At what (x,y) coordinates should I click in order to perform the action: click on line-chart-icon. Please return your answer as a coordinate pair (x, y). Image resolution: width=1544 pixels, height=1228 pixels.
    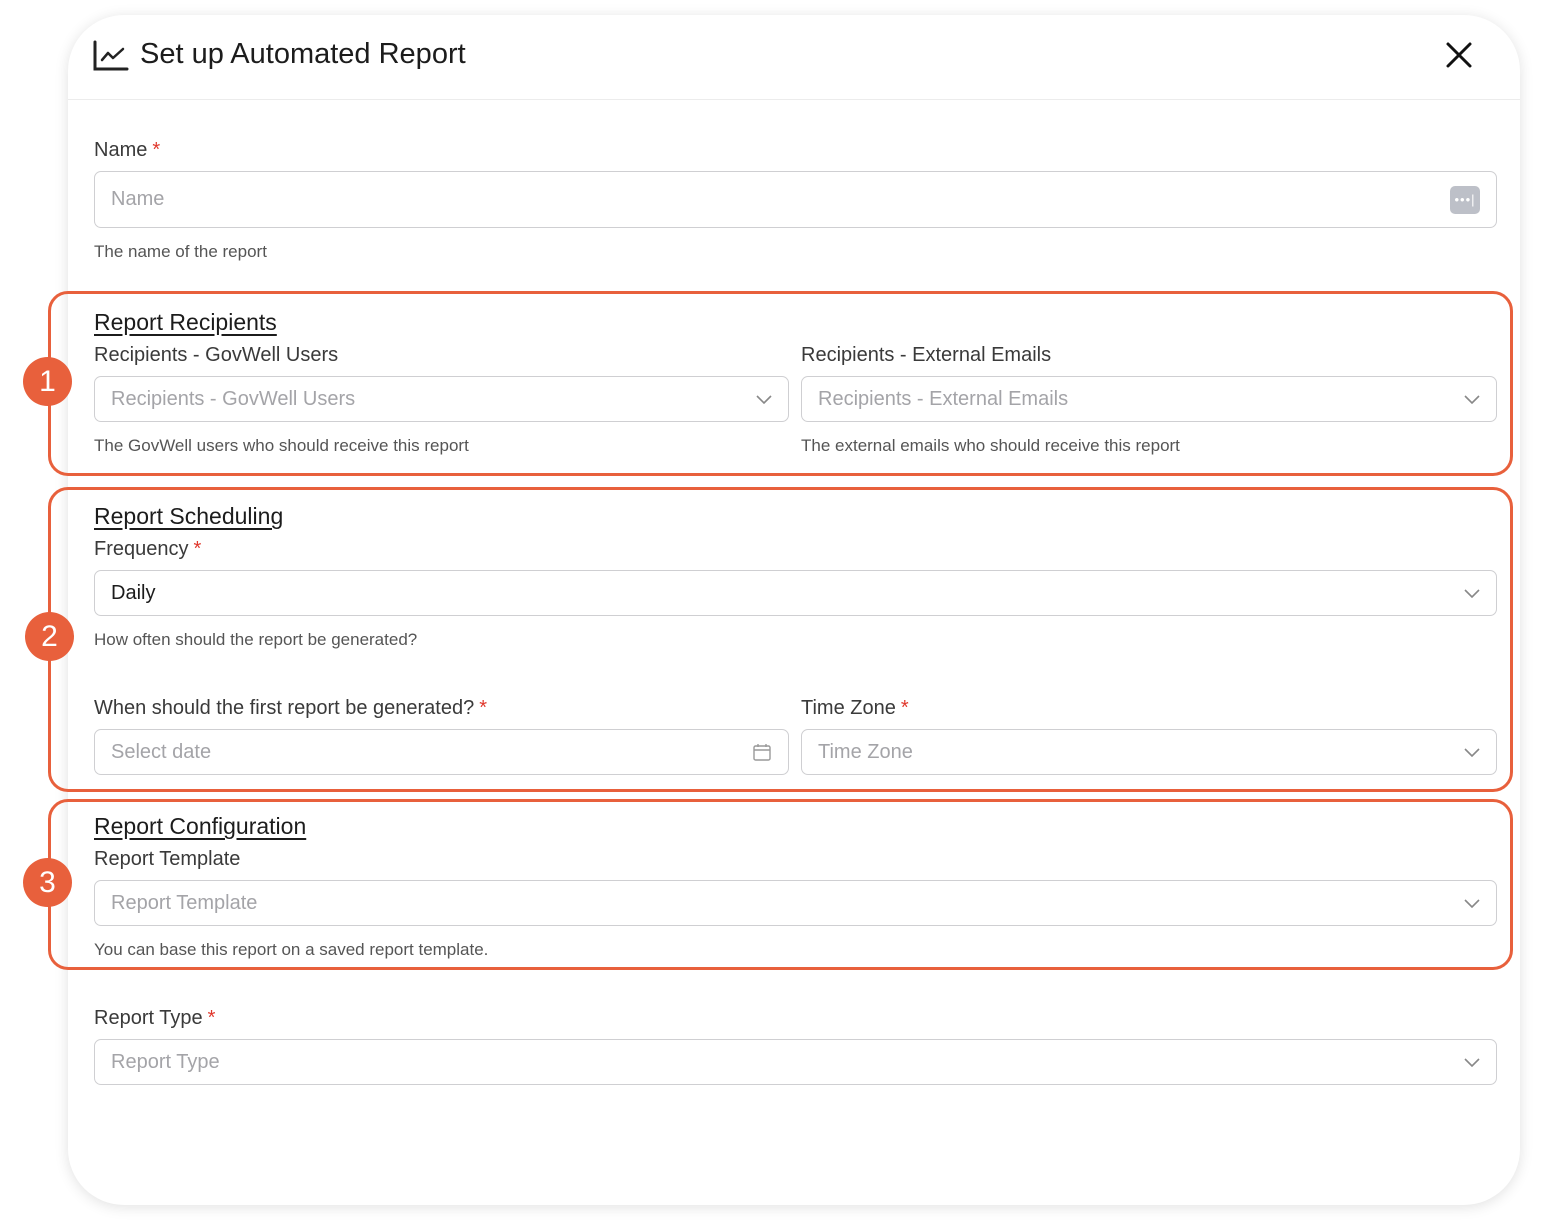
    Looking at the image, I should click on (111, 55).